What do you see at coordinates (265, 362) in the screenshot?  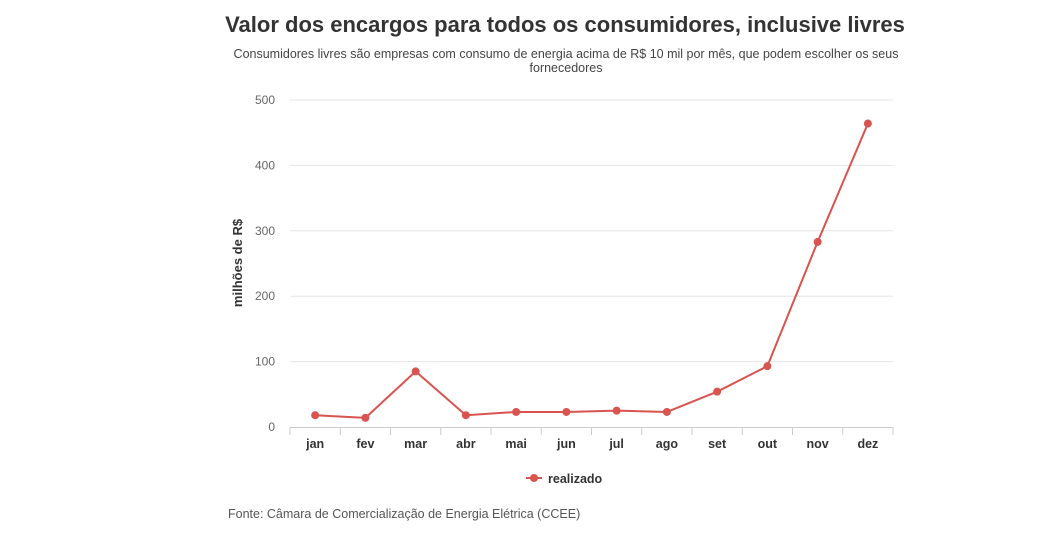 I see `y-tick-label-100: 100` at bounding box center [265, 362].